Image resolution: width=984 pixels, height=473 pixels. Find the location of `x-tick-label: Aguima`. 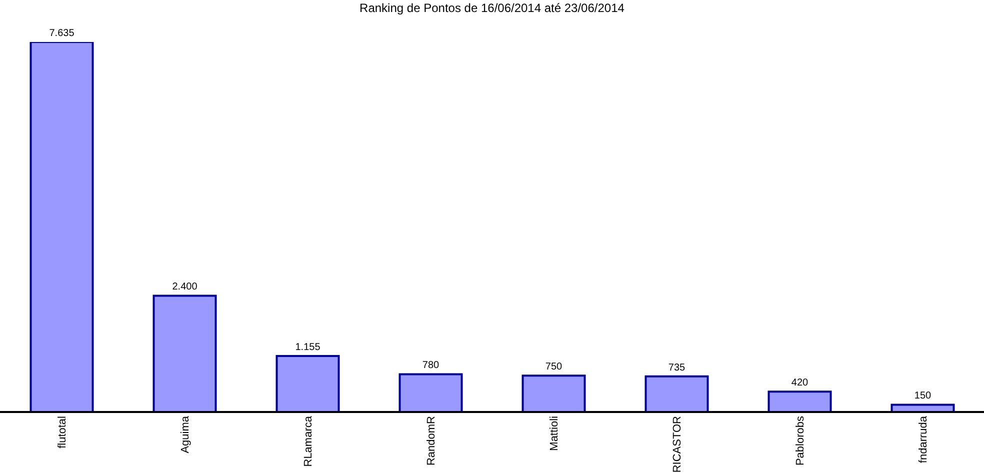

x-tick-label: Aguima is located at coordinates (185, 434).